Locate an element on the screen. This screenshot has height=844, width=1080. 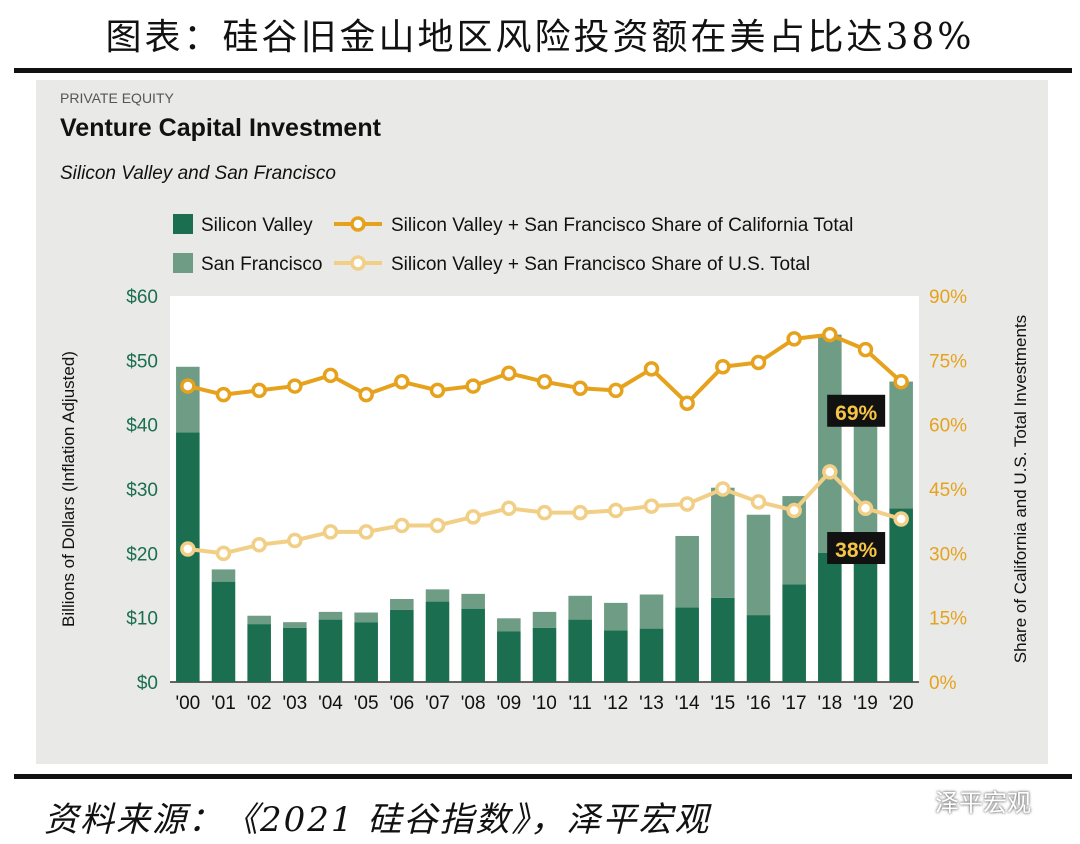
x-tick-label: '04 is located at coordinates (330, 703).